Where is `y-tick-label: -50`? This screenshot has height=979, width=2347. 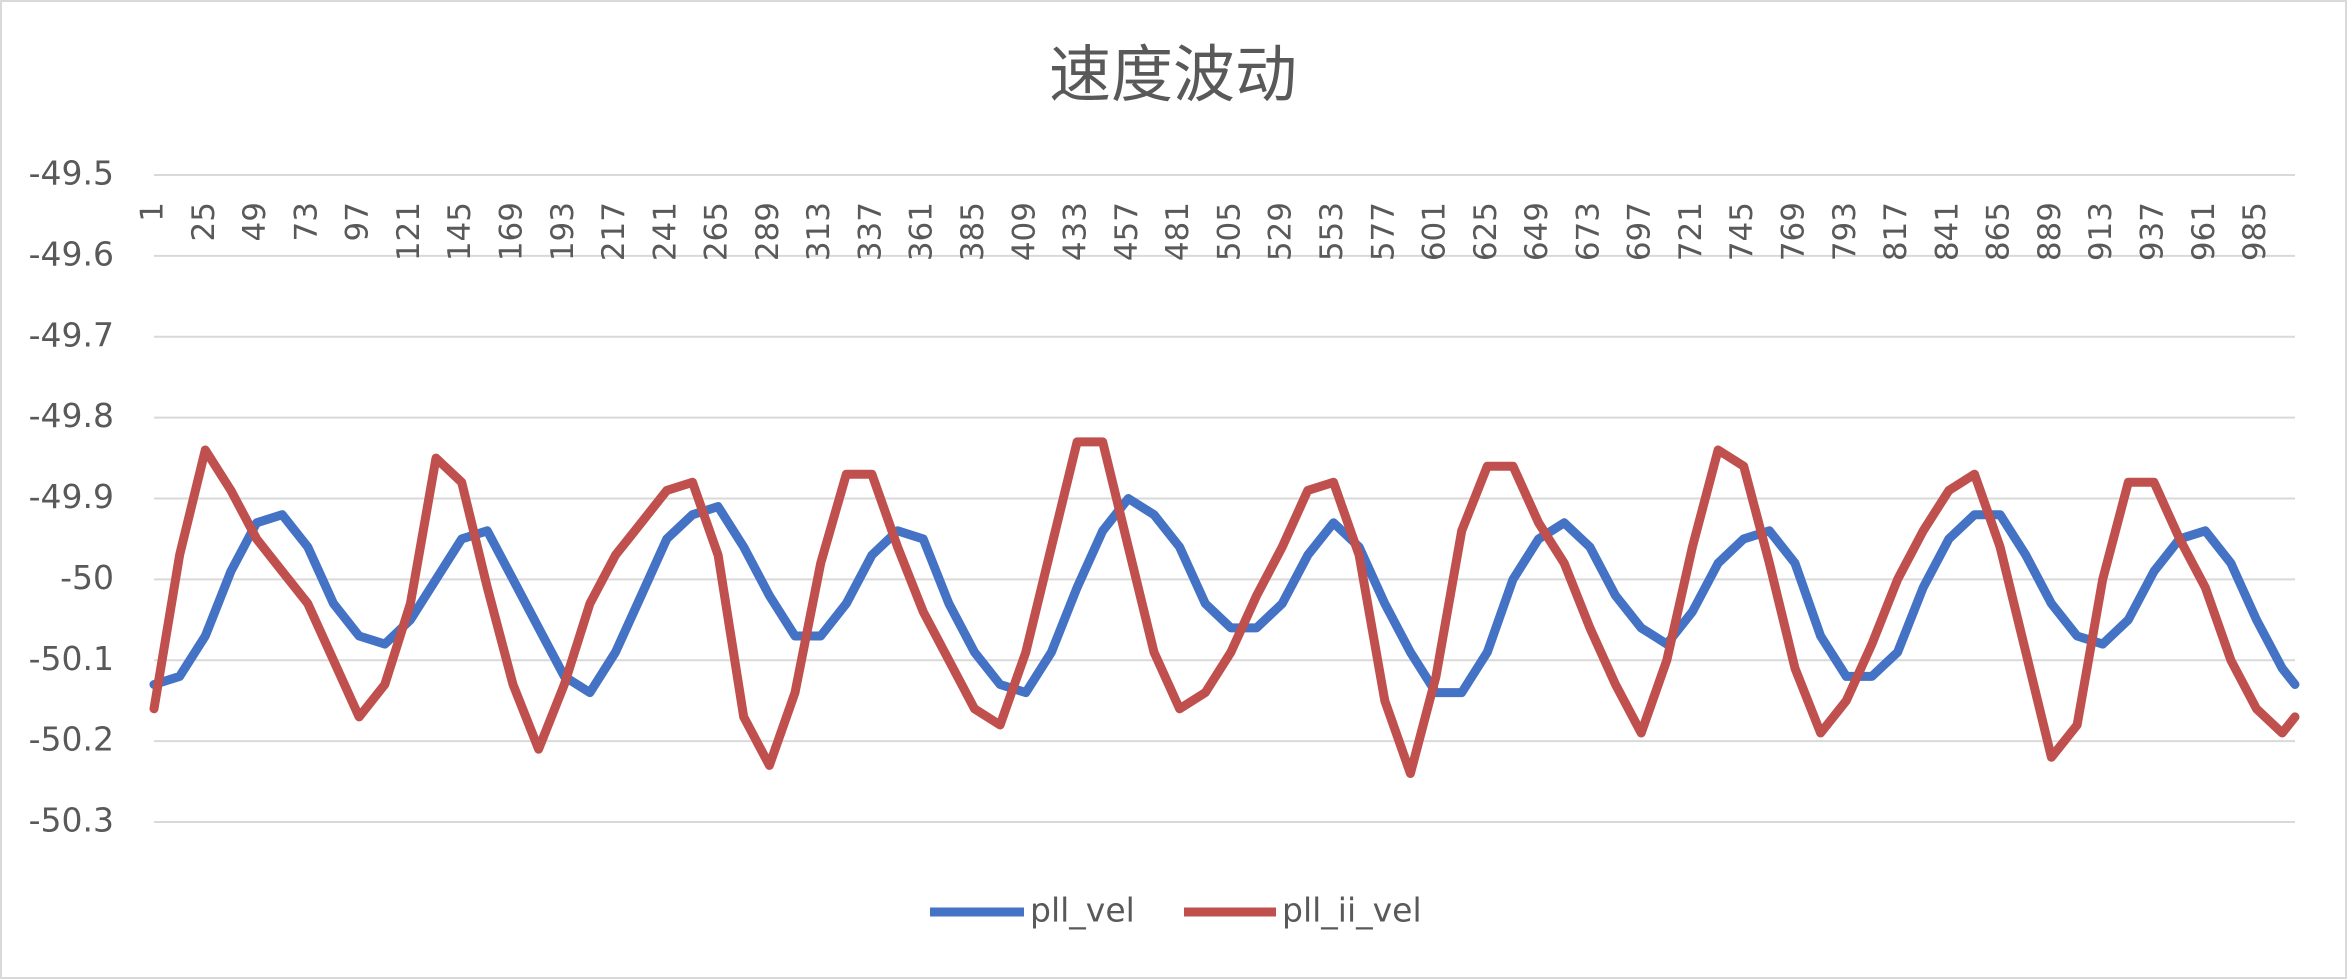 y-tick-label: -50 is located at coordinates (87, 577).